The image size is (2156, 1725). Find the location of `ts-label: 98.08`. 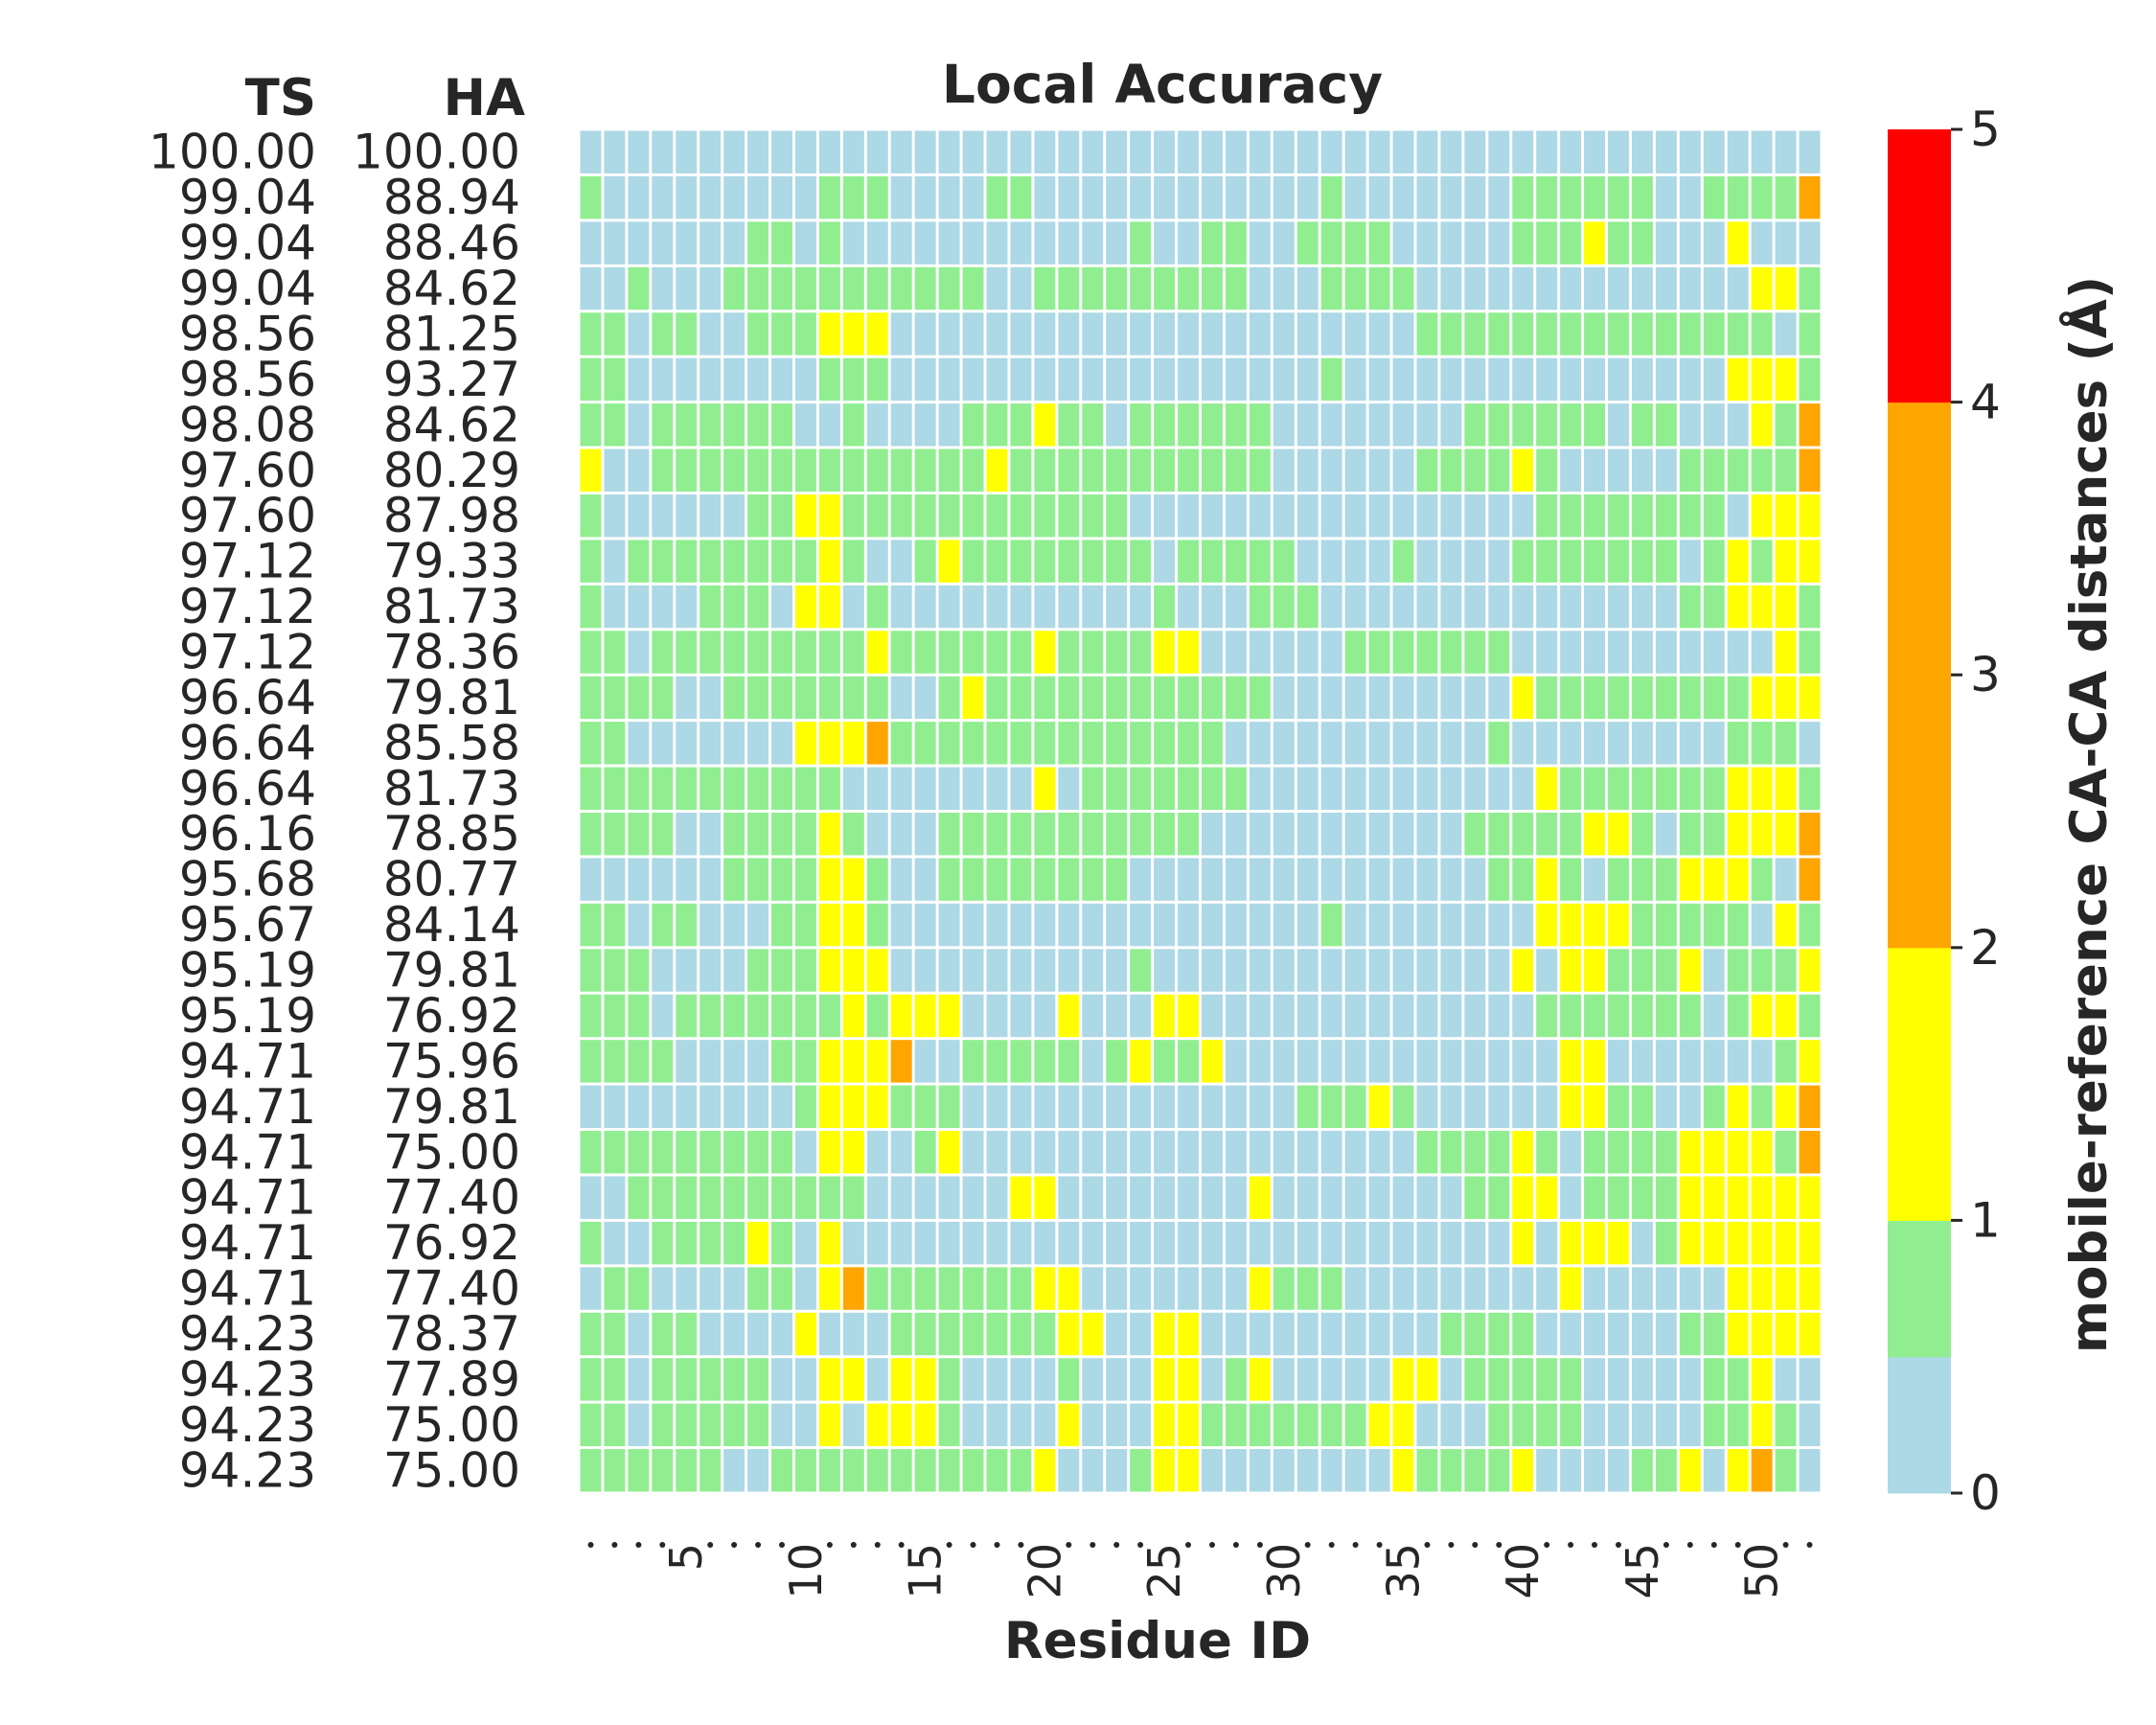

ts-label: 98.08 is located at coordinates (247, 424).